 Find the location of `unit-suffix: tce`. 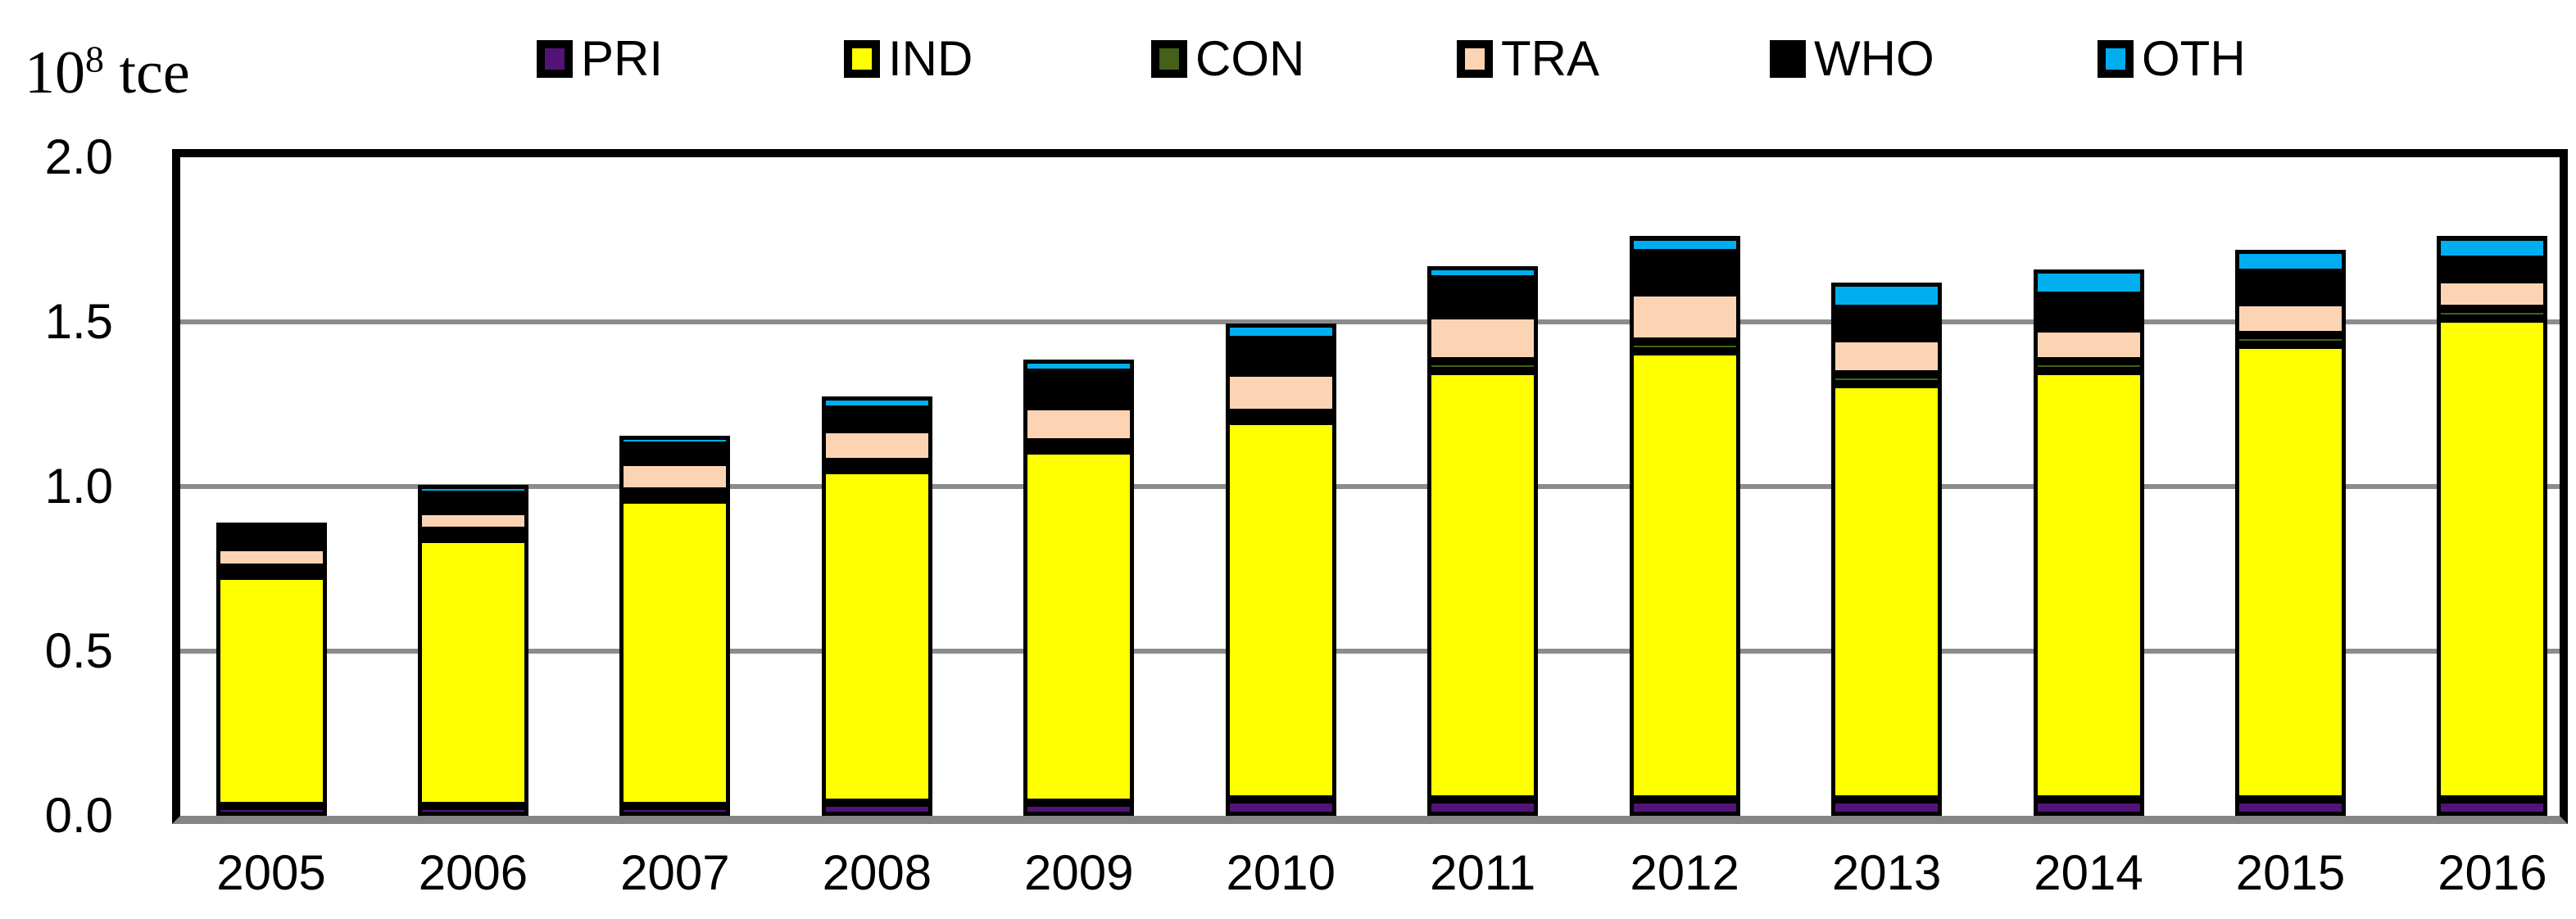

unit-suffix: tce is located at coordinates (147, 72).